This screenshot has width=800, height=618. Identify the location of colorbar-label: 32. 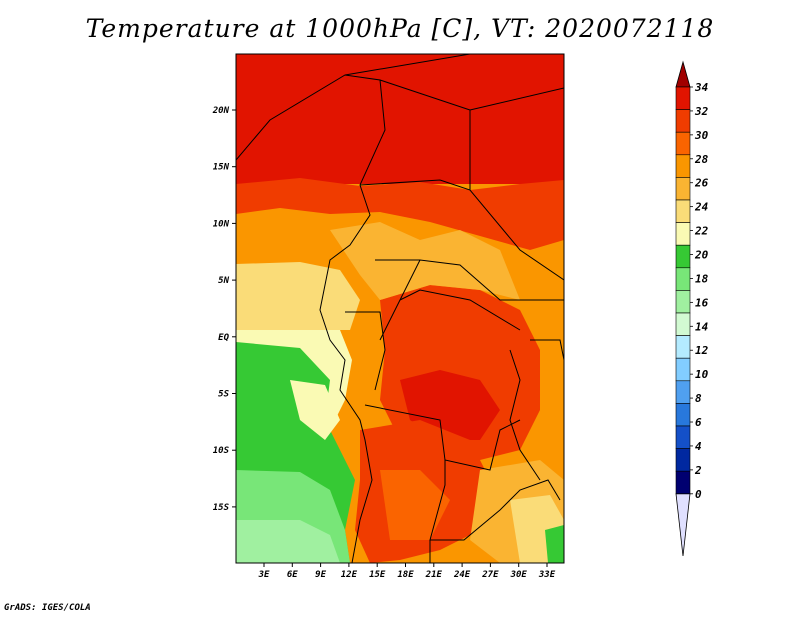
(701, 111).